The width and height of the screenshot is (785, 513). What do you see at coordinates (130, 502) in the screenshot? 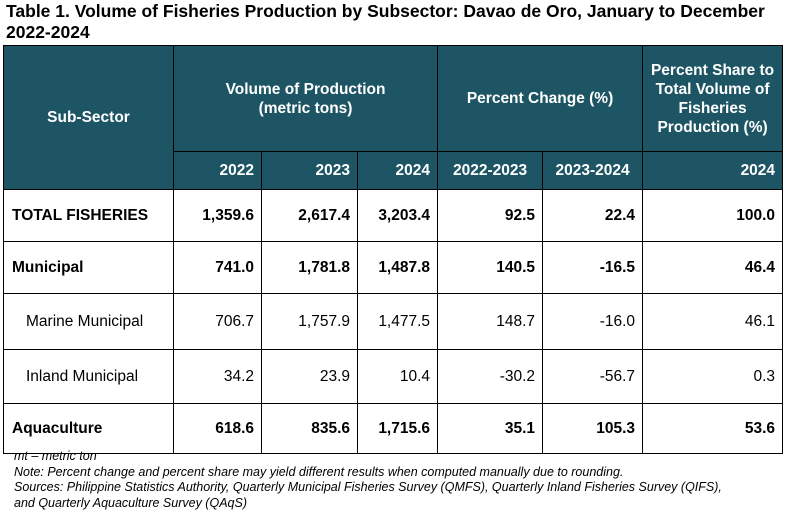
I see `note-sources-cont: and Quarterly Aquaculture Survey (QAqS)` at bounding box center [130, 502].